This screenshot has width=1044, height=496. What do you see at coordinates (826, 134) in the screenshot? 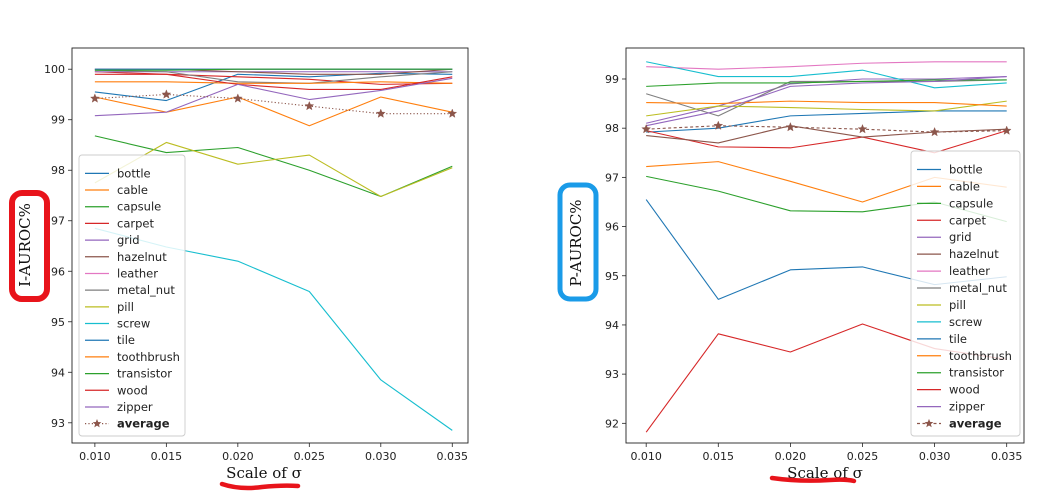
I see `series-line-hazelnut` at bounding box center [826, 134].